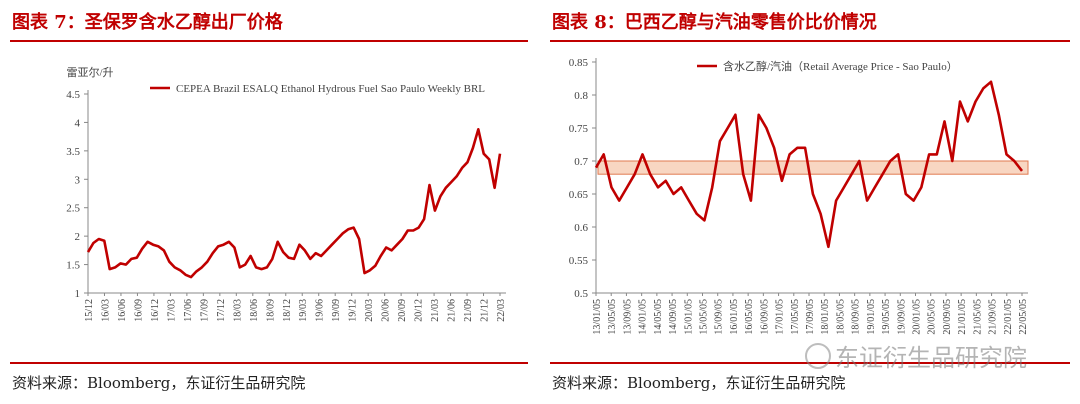 The height and width of the screenshot is (404, 1080). I want to click on y-tick-label: 0.65, so click(579, 195).